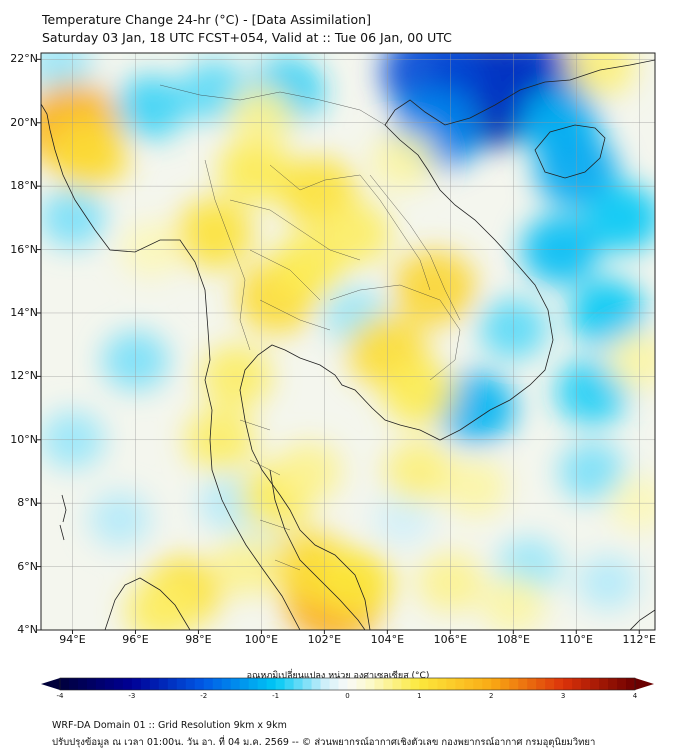 The width and height of the screenshot is (676, 756). What do you see at coordinates (24, 186) in the screenshot?
I see `lat-label: 18°N` at bounding box center [24, 186].